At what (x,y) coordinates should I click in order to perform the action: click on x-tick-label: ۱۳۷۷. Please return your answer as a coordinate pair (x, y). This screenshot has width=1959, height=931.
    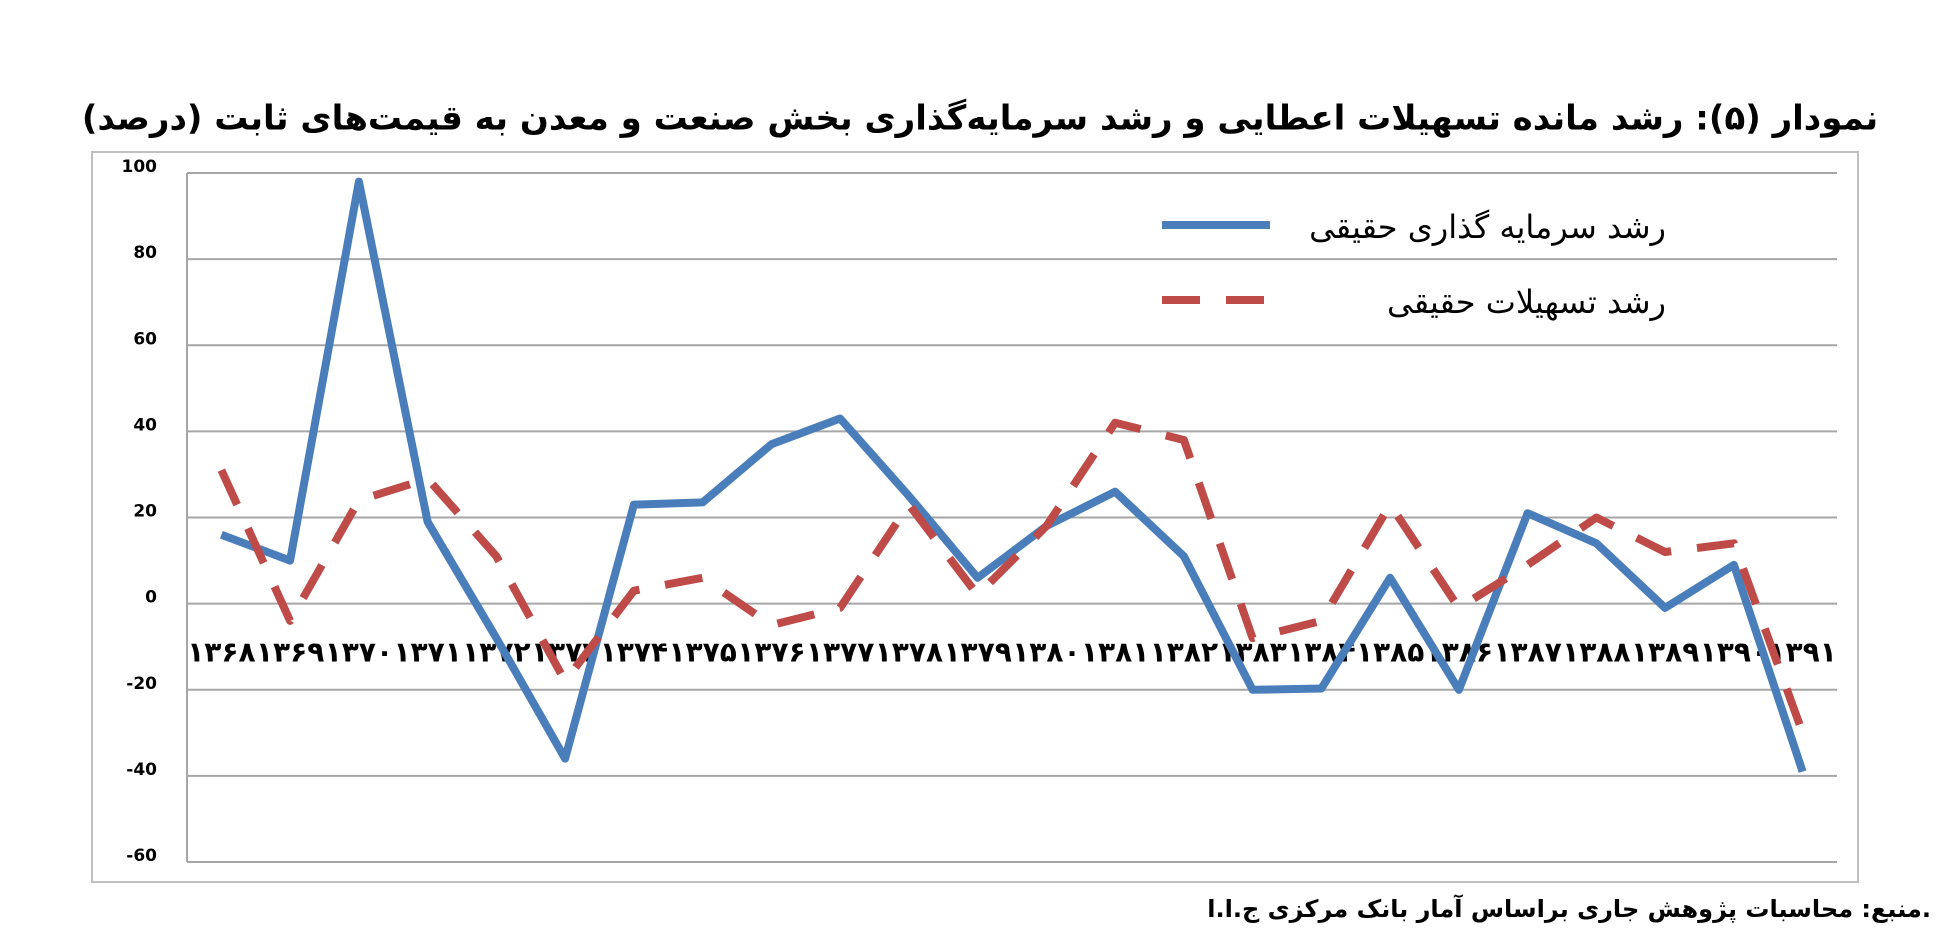
    Looking at the image, I should click on (840, 652).